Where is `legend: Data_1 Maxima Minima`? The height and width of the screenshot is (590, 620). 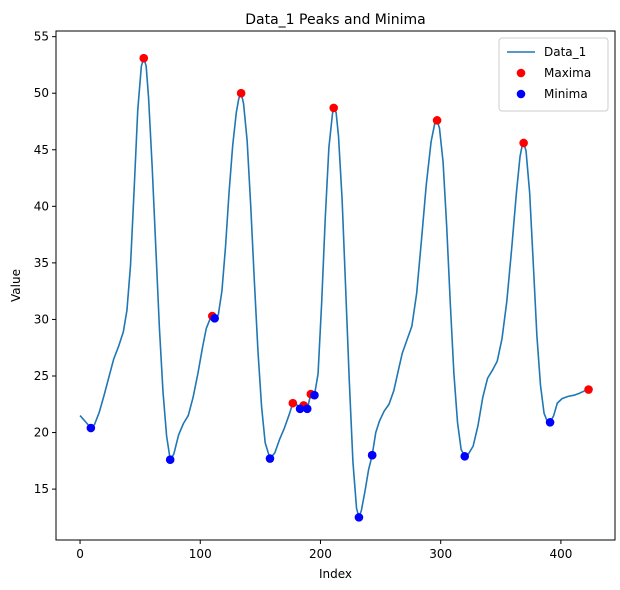
legend: Data_1 Maxima Minima is located at coordinates (553, 74).